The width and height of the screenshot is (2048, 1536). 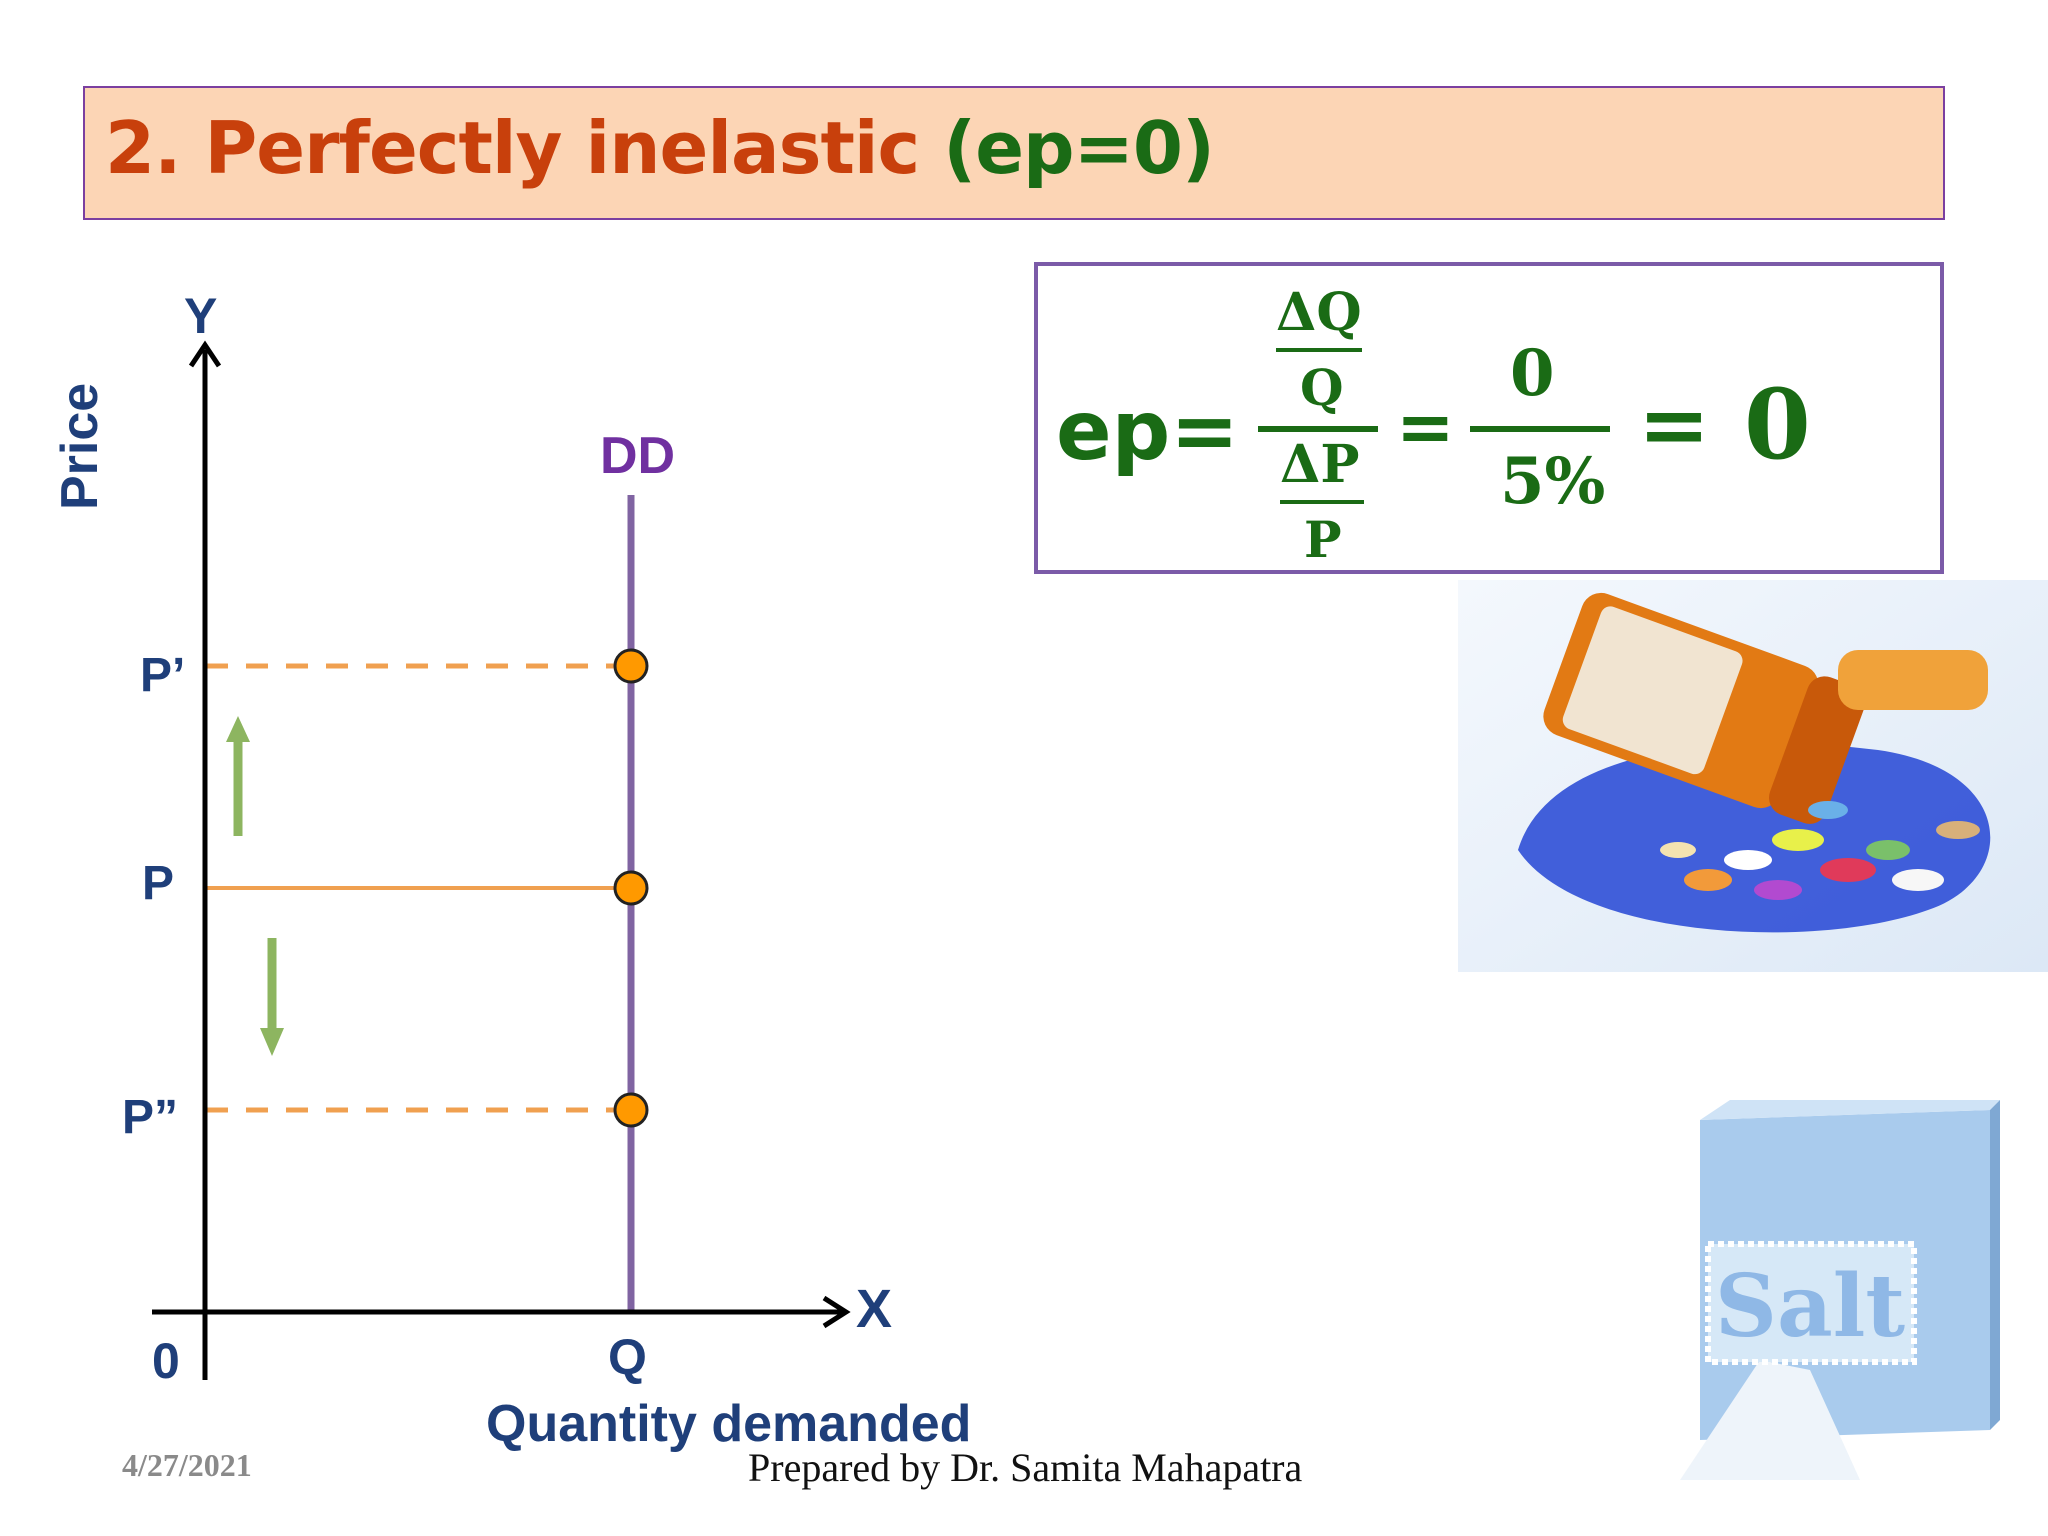 What do you see at coordinates (729, 1424) in the screenshot?
I see `x-axis-title: Quantity demanded` at bounding box center [729, 1424].